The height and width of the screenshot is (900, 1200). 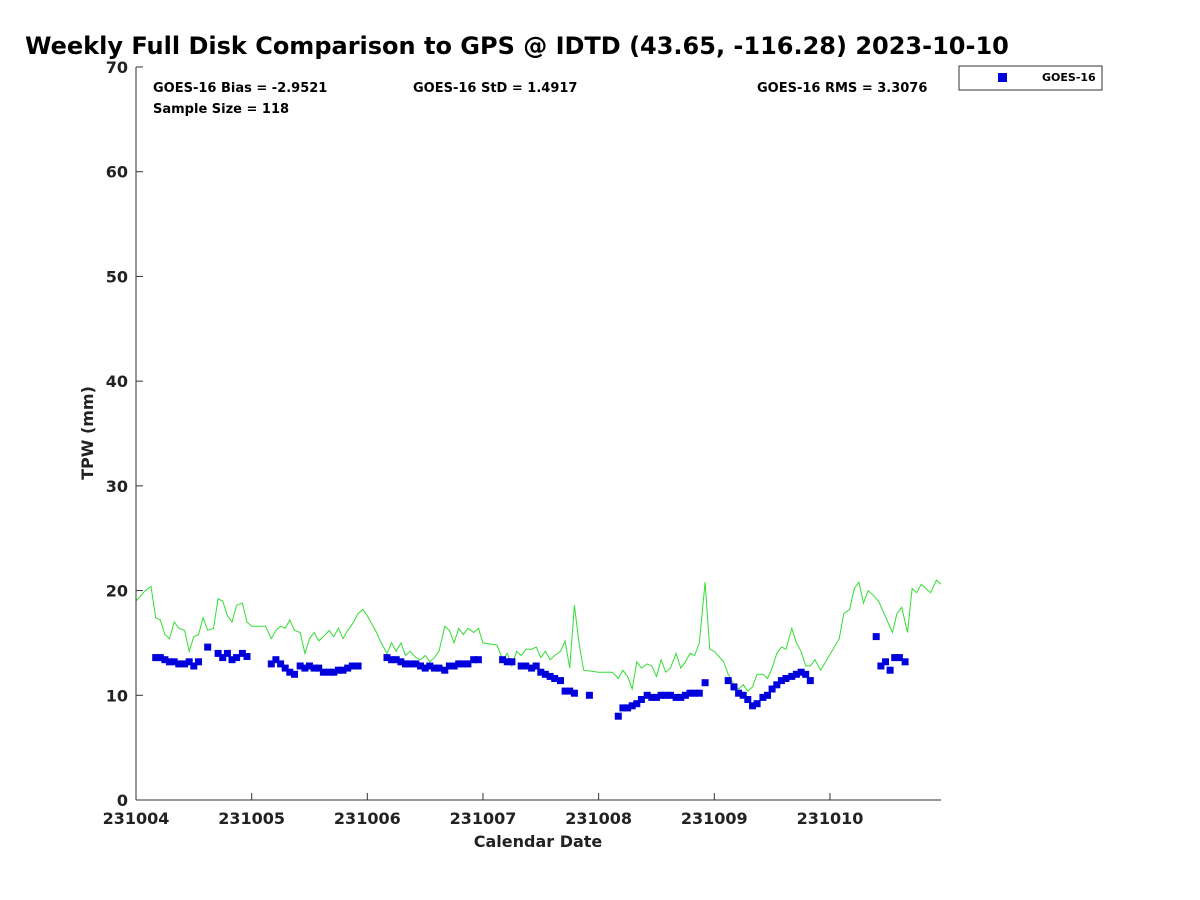 I want to click on x-tick-label: 231010, so click(x=830, y=818).